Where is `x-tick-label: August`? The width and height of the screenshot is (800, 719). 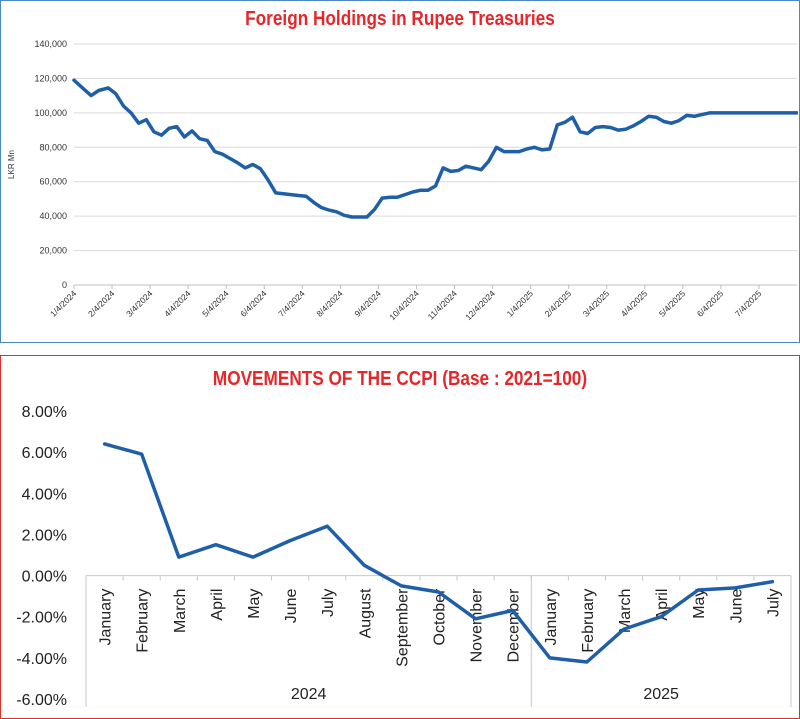
x-tick-label: August is located at coordinates (365, 613).